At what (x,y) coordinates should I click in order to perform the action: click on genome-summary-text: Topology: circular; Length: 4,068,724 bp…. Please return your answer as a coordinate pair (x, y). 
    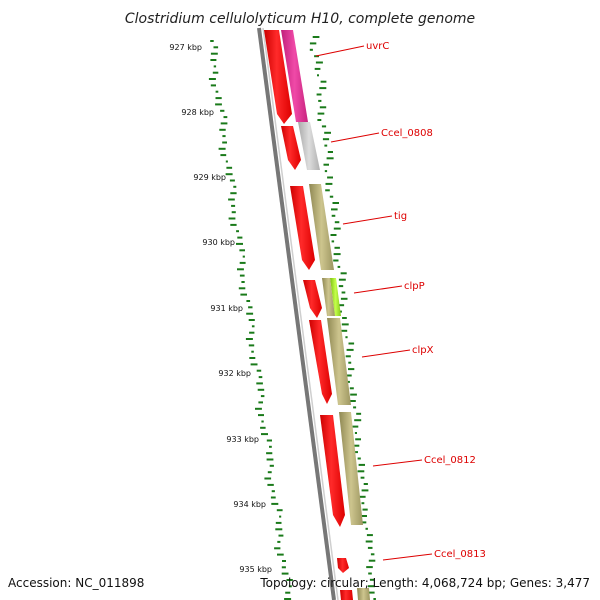
    Looking at the image, I should click on (424, 583).